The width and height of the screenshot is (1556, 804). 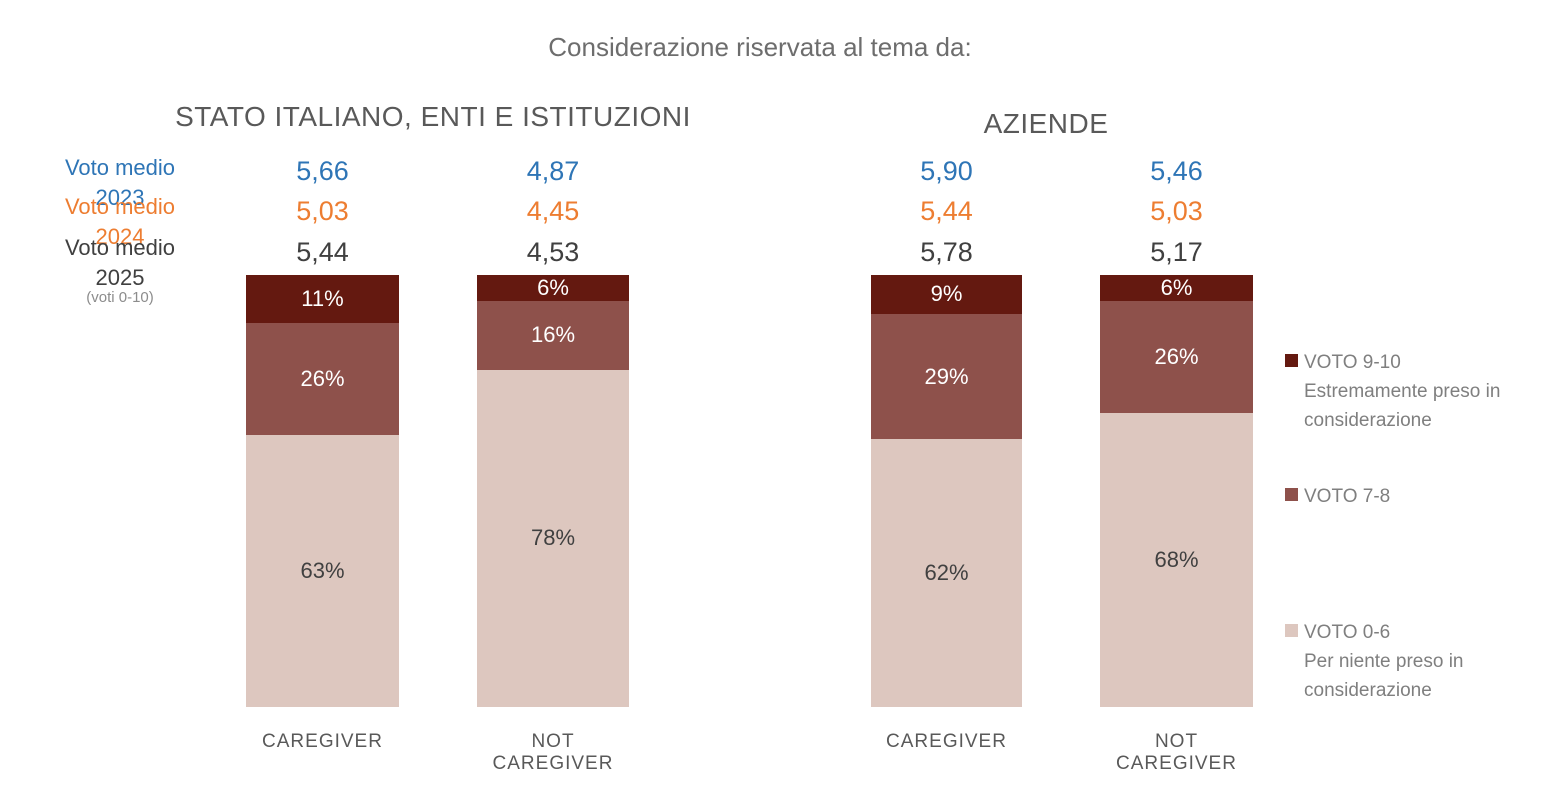 What do you see at coordinates (1407, 496) in the screenshot?
I see `legend-item-voto-7-8: VOTO 7-8` at bounding box center [1407, 496].